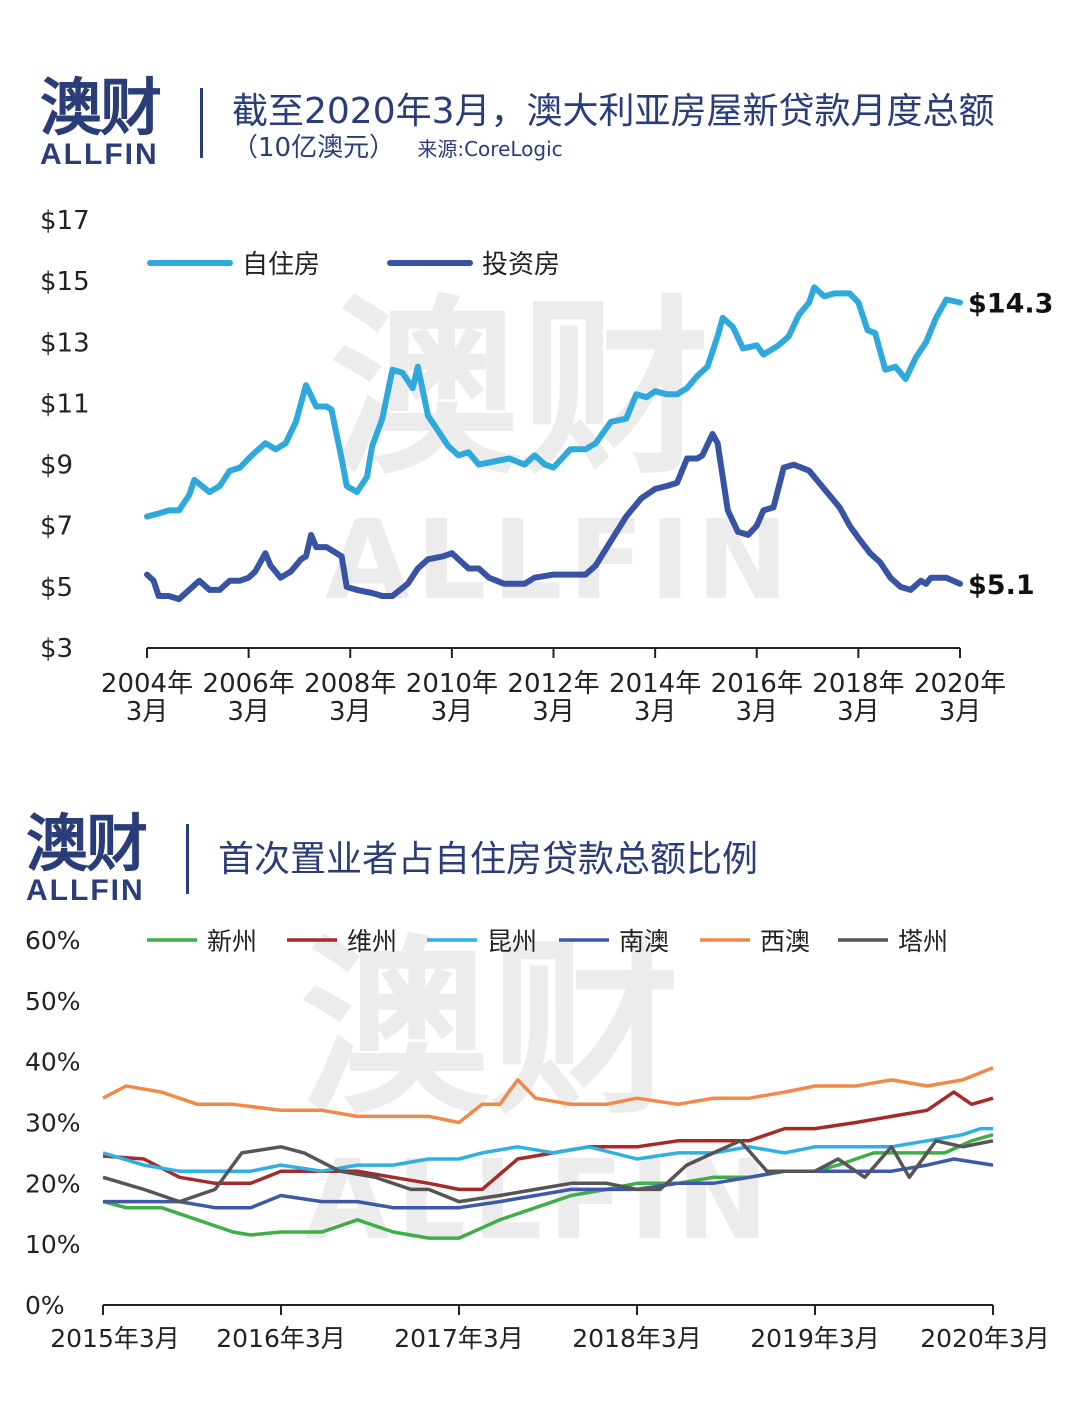 This screenshot has height=1417, width=1067. Describe the element at coordinates (452, 684) in the screenshot. I see `x-tick-label: 2010年` at that location.